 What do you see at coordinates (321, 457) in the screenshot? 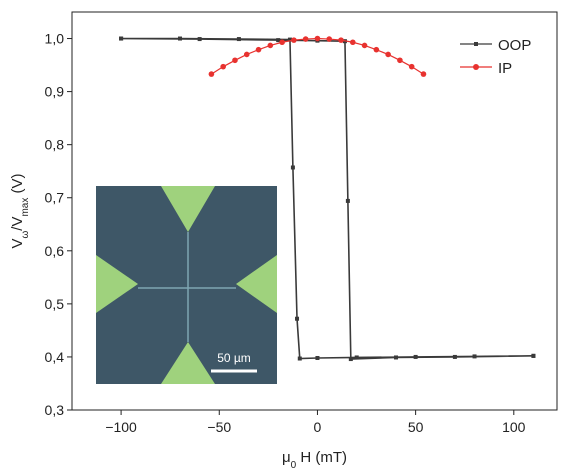
I see `x-axis-label-part: H (mT)` at bounding box center [321, 457].